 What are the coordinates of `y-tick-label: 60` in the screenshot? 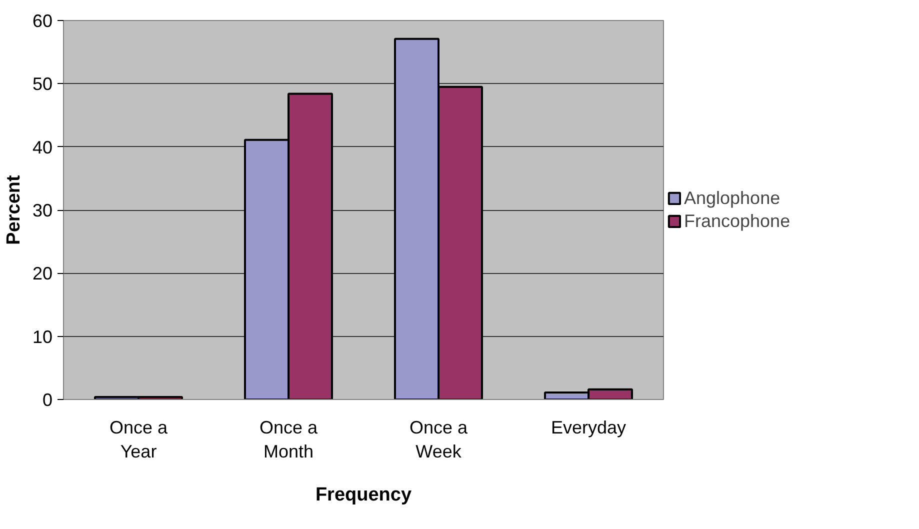 It's located at (42, 21).